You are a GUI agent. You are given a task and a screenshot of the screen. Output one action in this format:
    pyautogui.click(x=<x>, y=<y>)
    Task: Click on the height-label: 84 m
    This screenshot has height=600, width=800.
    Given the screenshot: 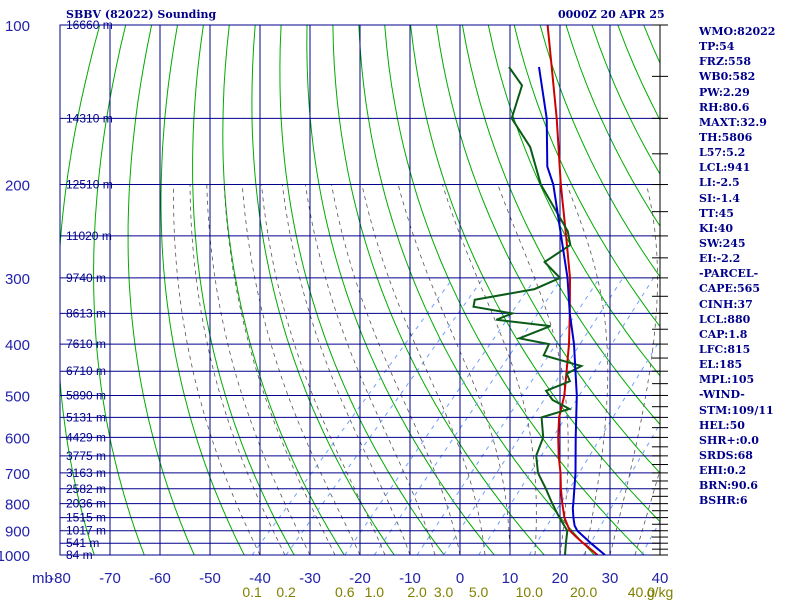 What is the action you would take?
    pyautogui.click(x=79, y=555)
    